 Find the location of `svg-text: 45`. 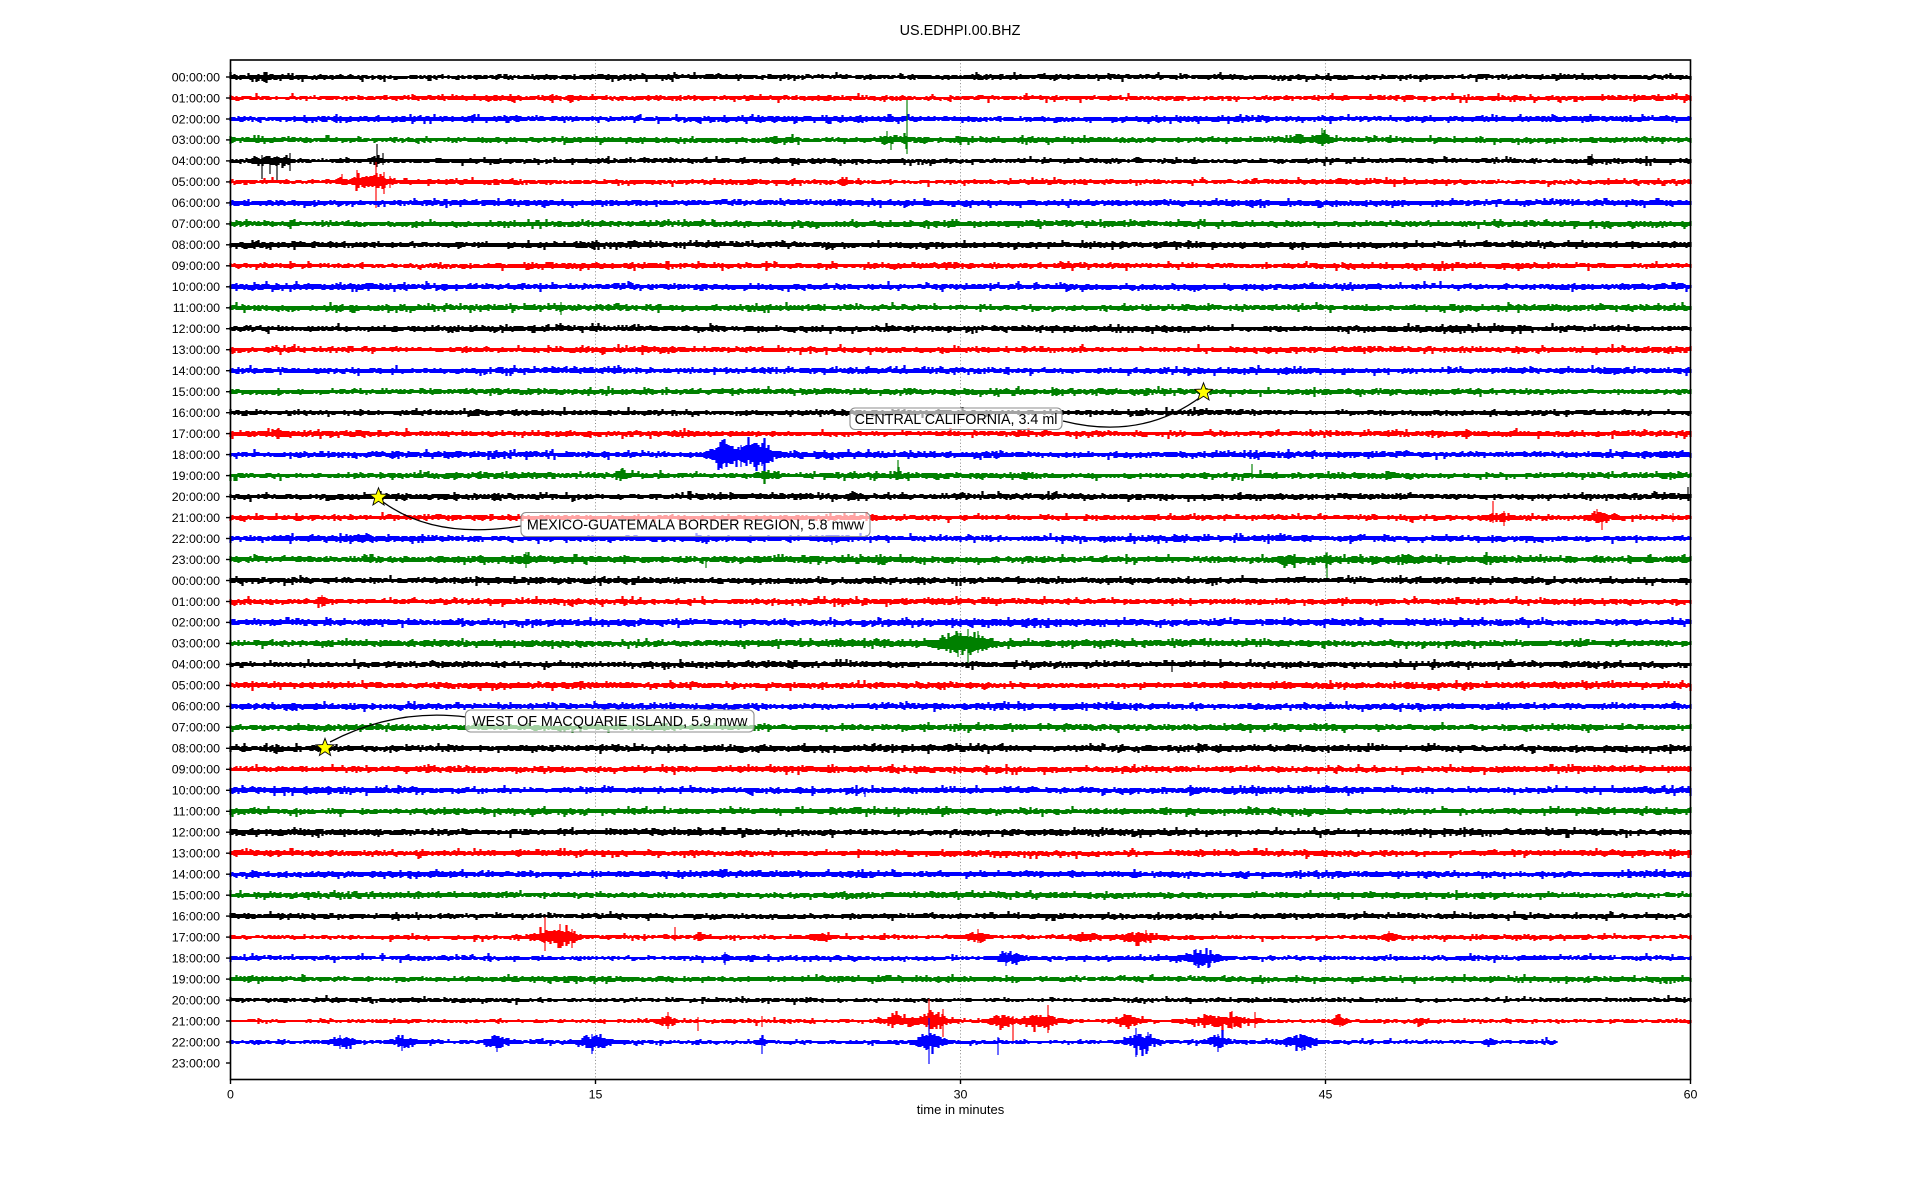

svg-text: 45 is located at coordinates (1326, 1095).